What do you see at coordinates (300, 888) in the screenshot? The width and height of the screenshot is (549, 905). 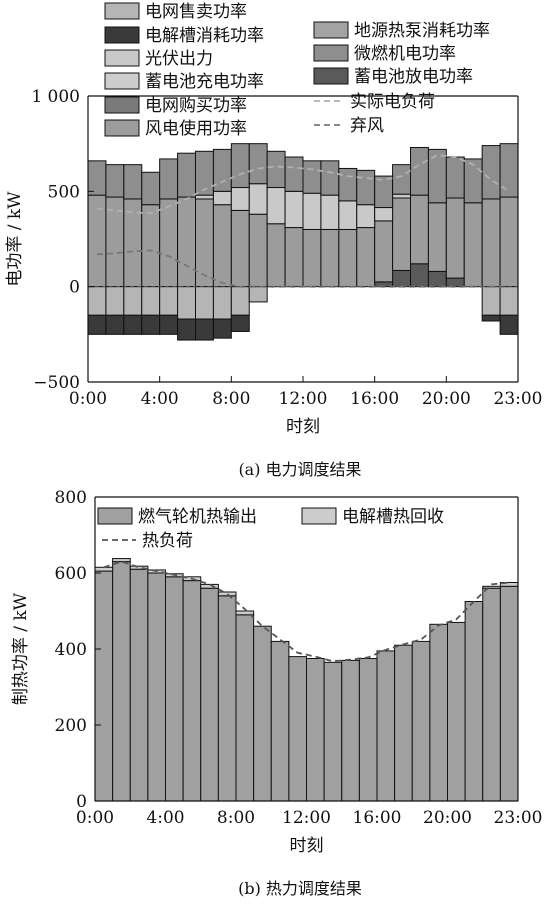 I see `caption-b: (b) 热力调度结果` at bounding box center [300, 888].